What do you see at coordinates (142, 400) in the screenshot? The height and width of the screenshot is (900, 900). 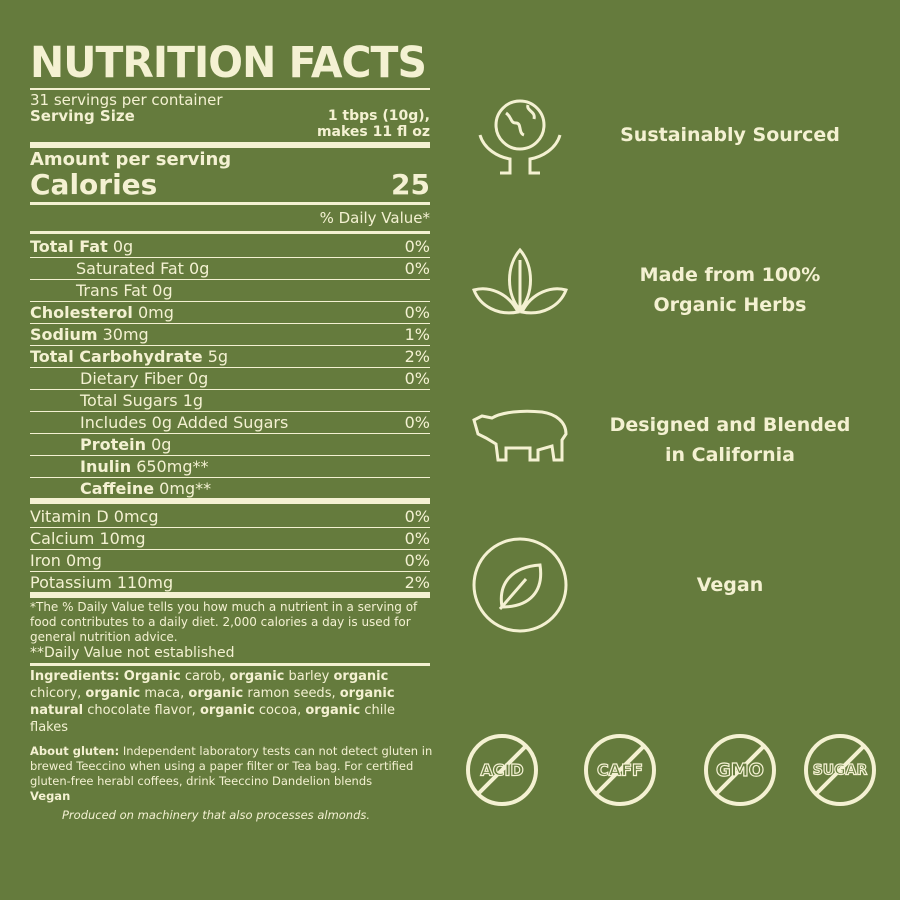 I see `nutrient-name: Total Sugars 1g` at bounding box center [142, 400].